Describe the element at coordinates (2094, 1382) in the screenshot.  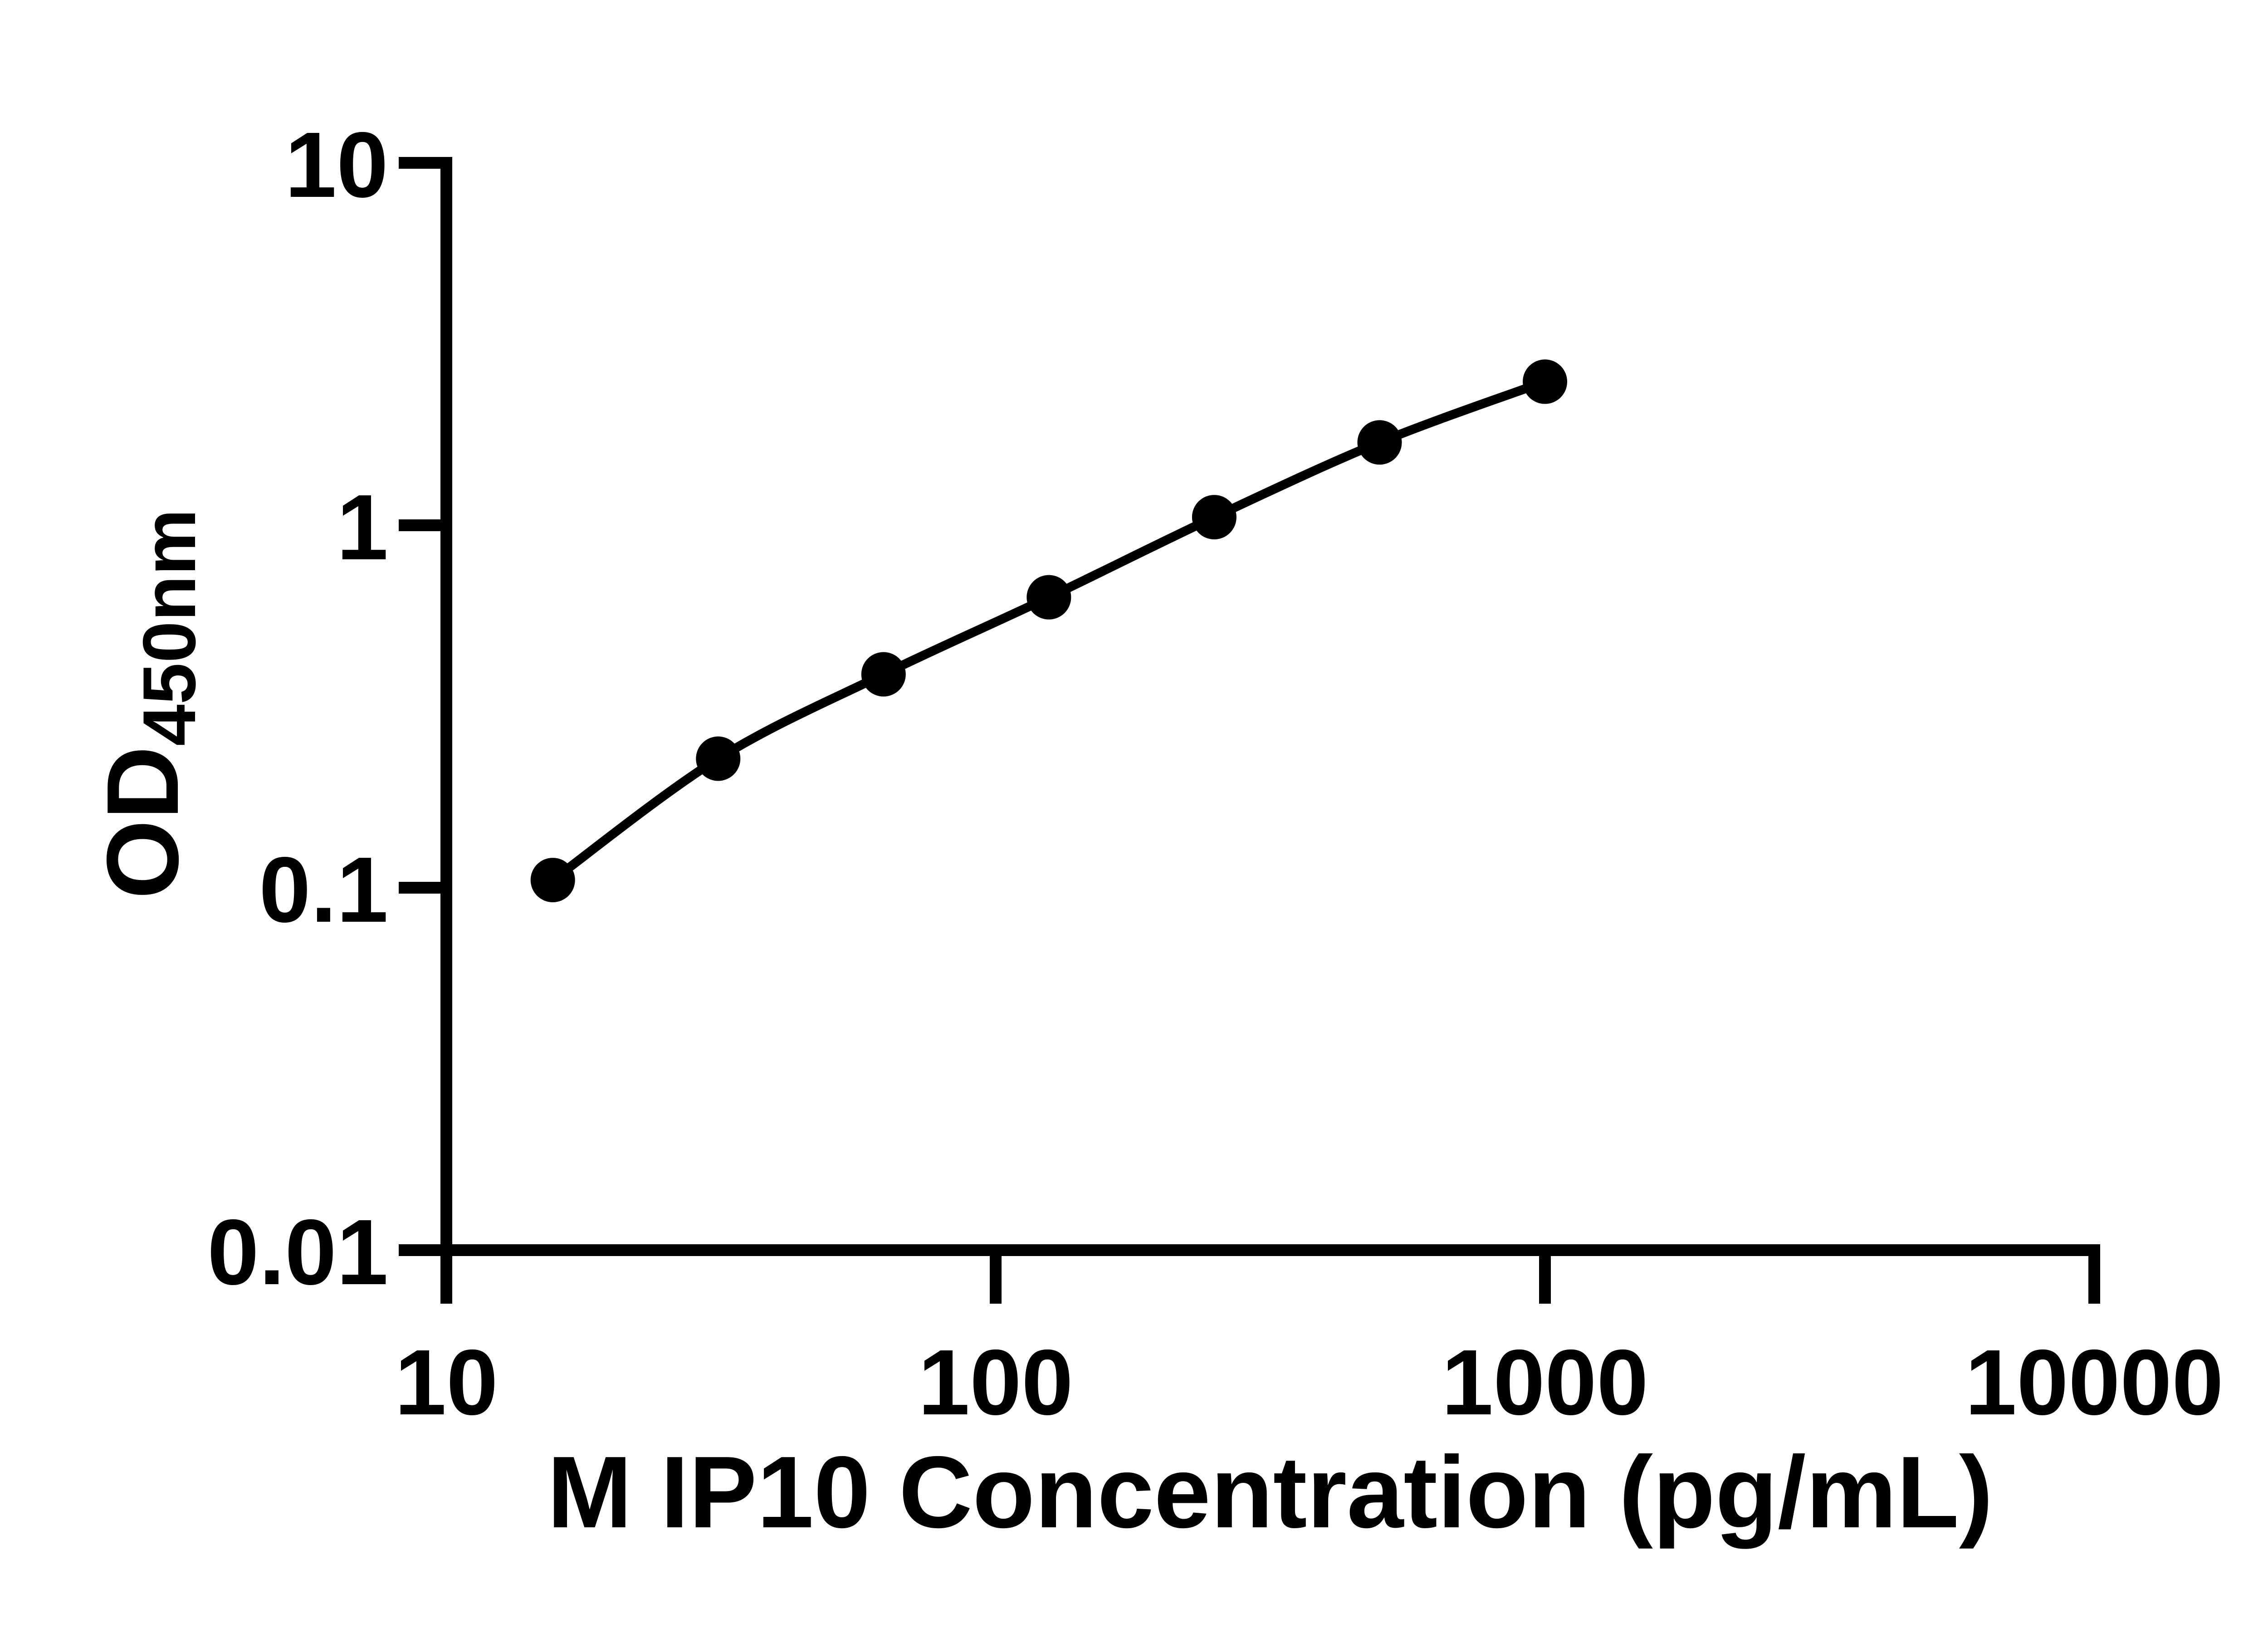
I see `x-tick-label: 10000` at that location.